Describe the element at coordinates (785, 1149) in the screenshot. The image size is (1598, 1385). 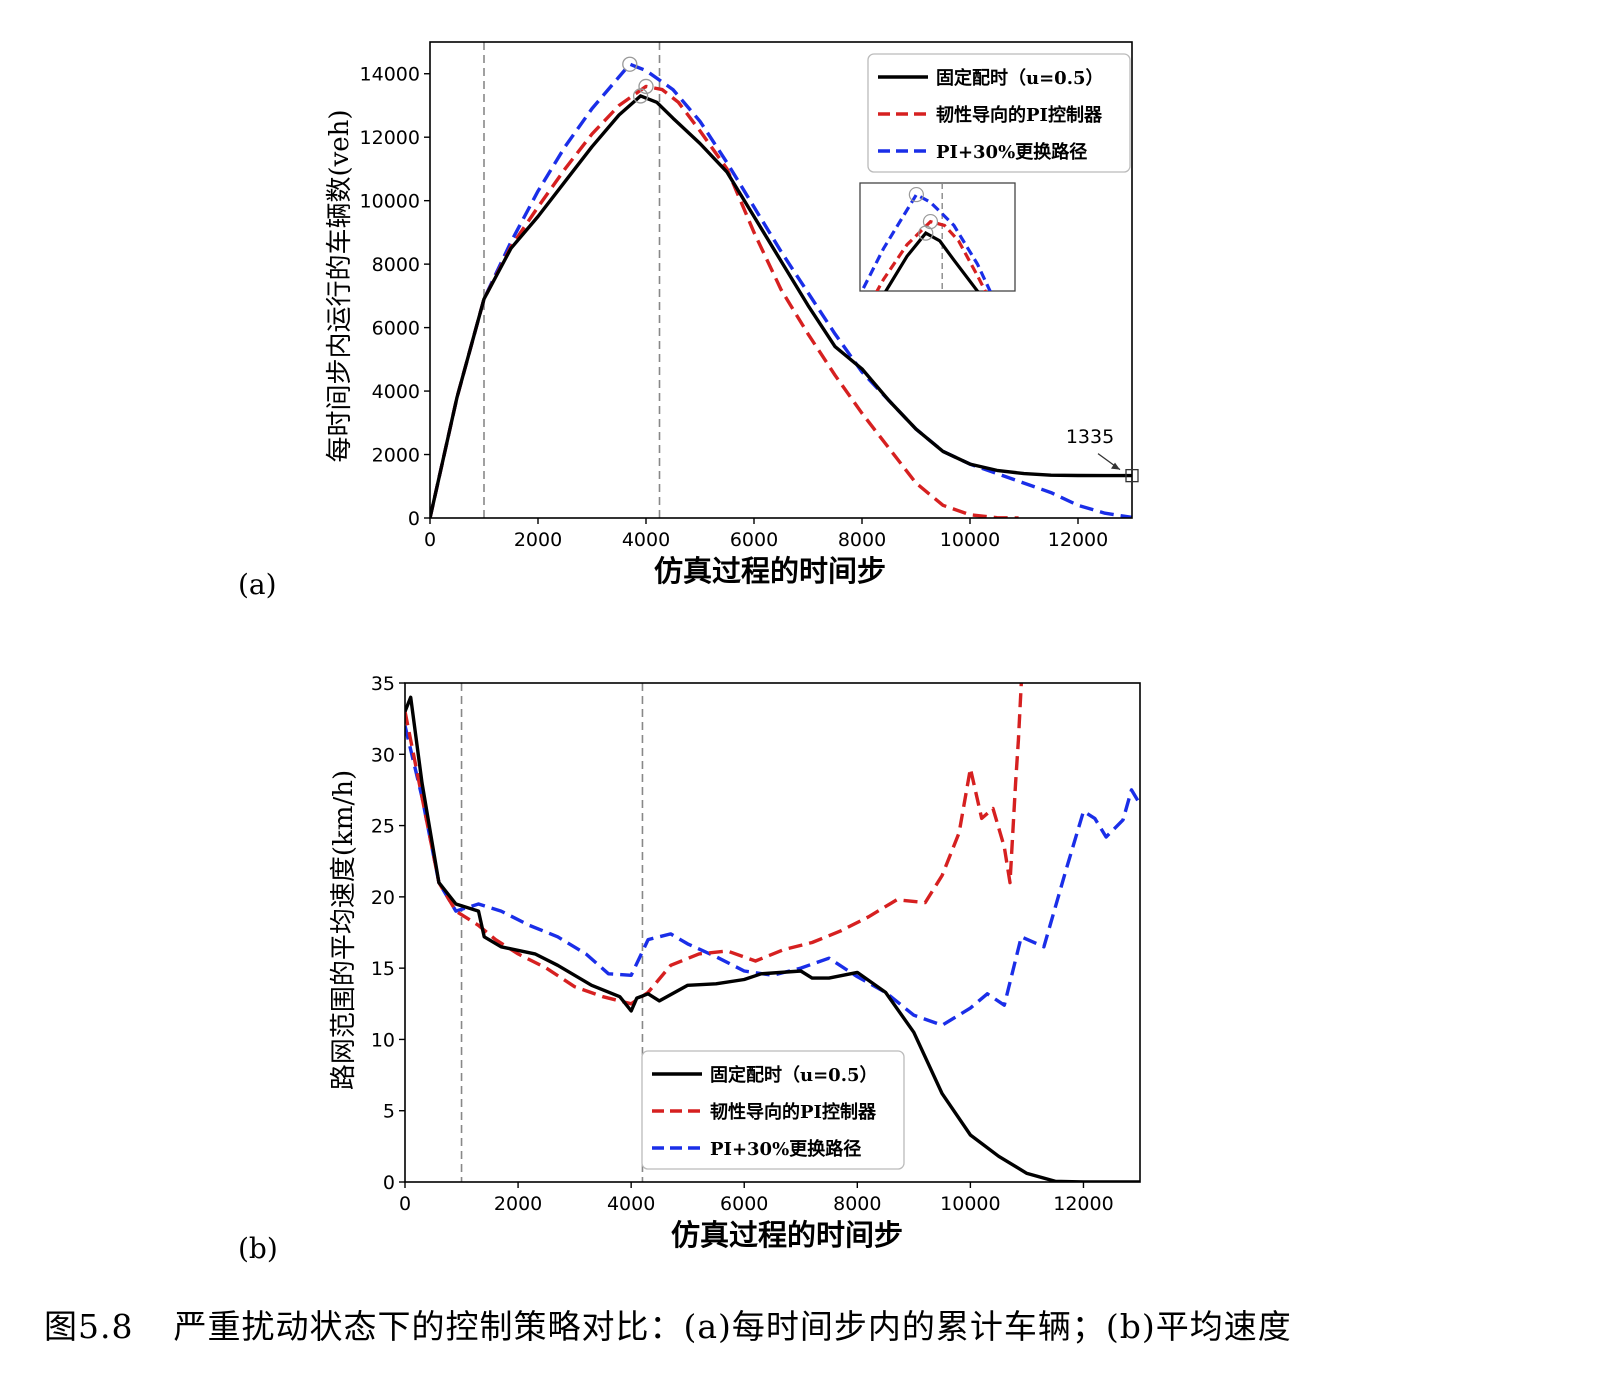
I see `chart-b-legend-label-reroute: PI+30%更换路径` at that location.